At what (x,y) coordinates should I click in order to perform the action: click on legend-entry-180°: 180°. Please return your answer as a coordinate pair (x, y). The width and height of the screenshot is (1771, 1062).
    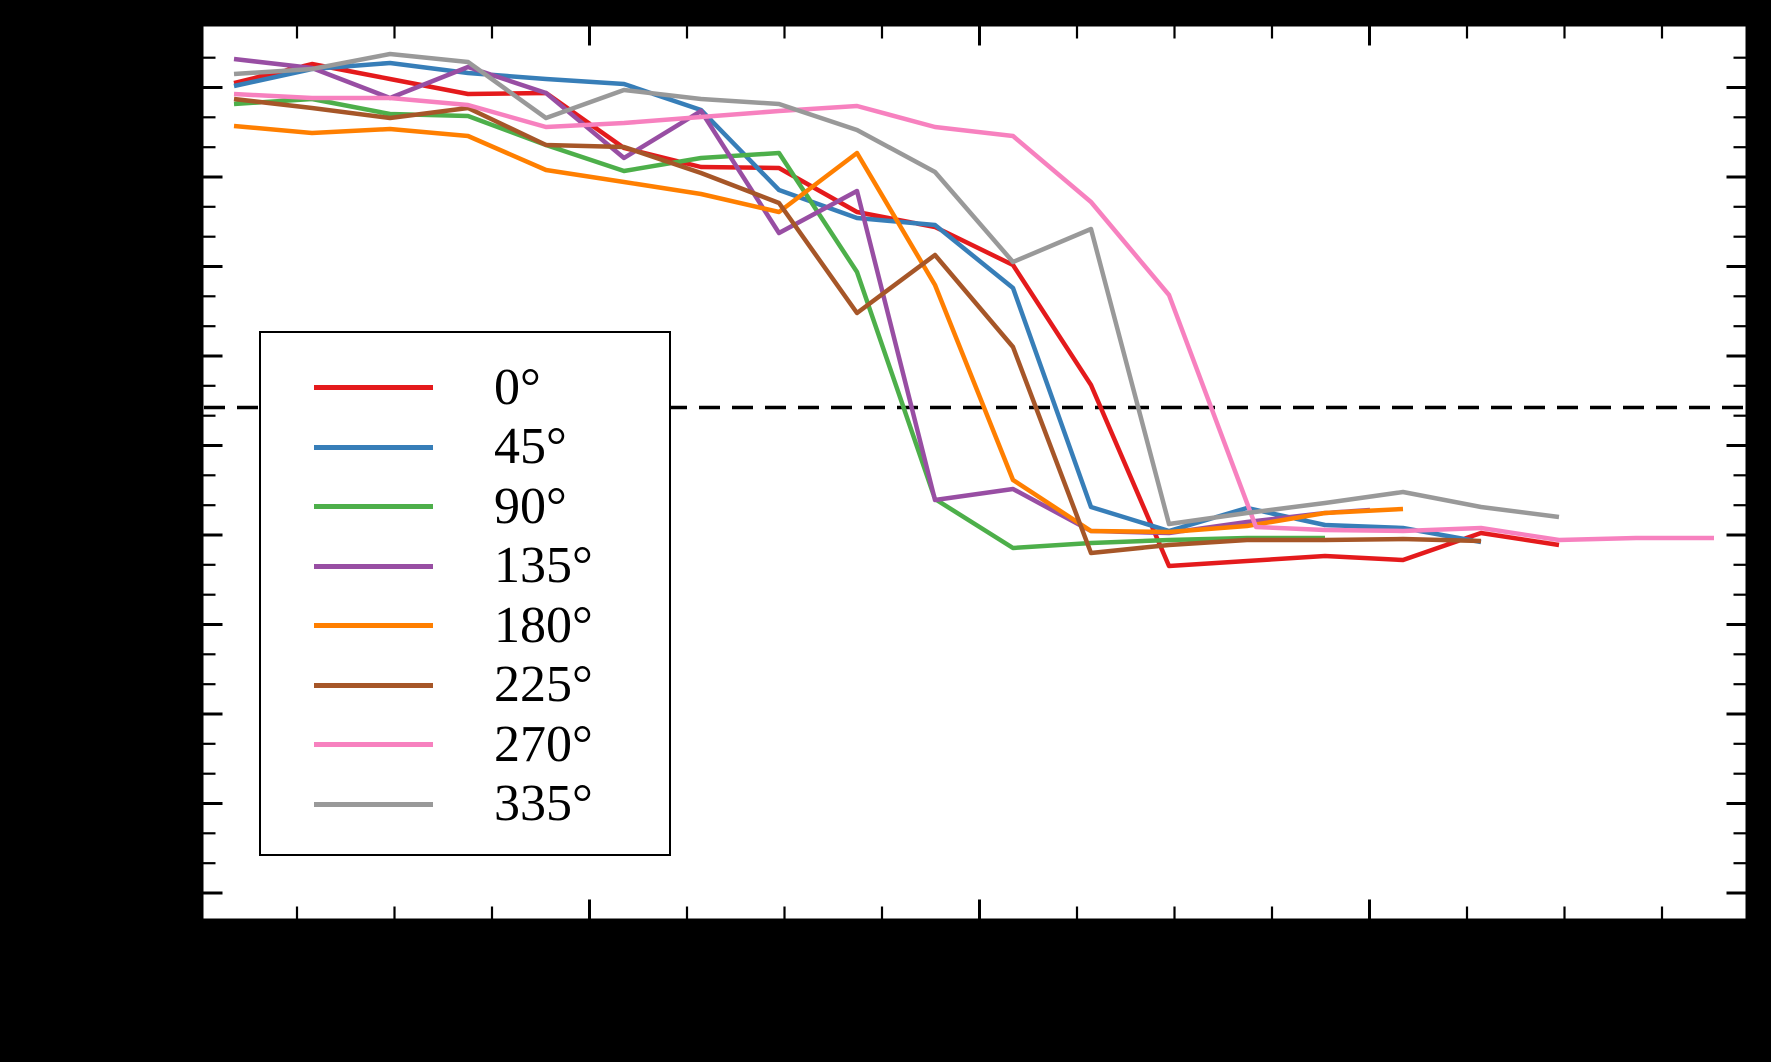
    Looking at the image, I should click on (465, 626).